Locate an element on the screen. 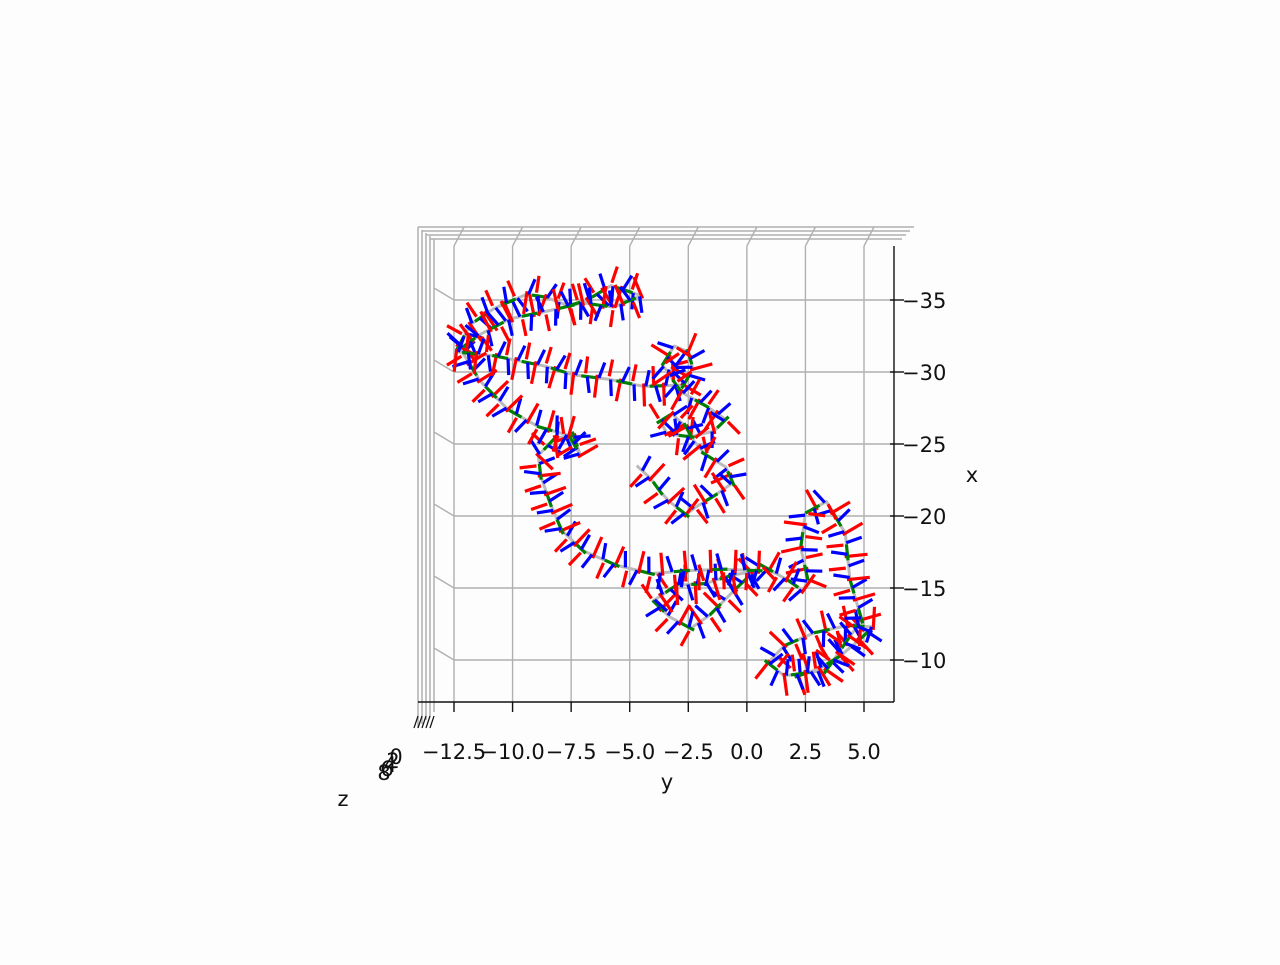  x-tick-label: 2.5 is located at coordinates (805, 752).